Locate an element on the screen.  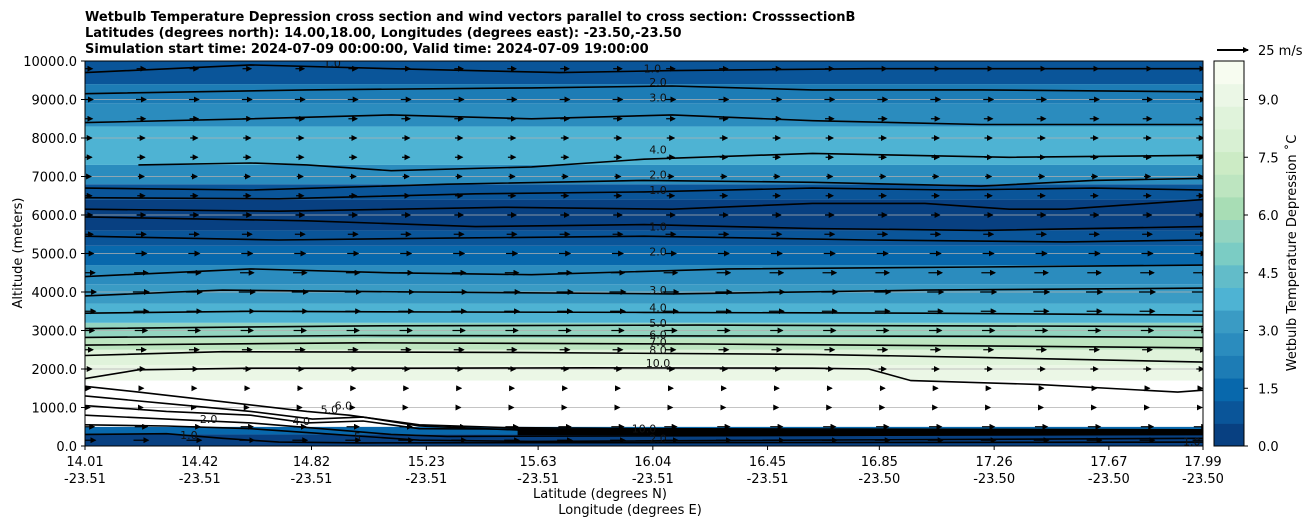
x-tick-label-lat: 16.04 is located at coordinates (652, 462).